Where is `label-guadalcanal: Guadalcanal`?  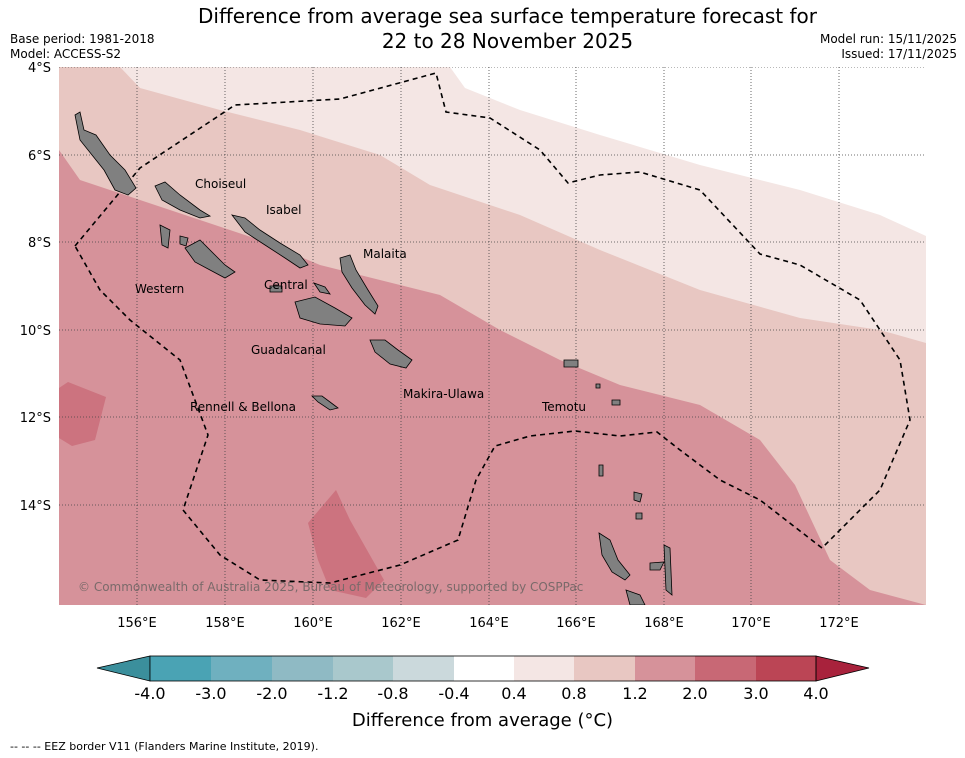
label-guadalcanal: Guadalcanal is located at coordinates (288, 350).